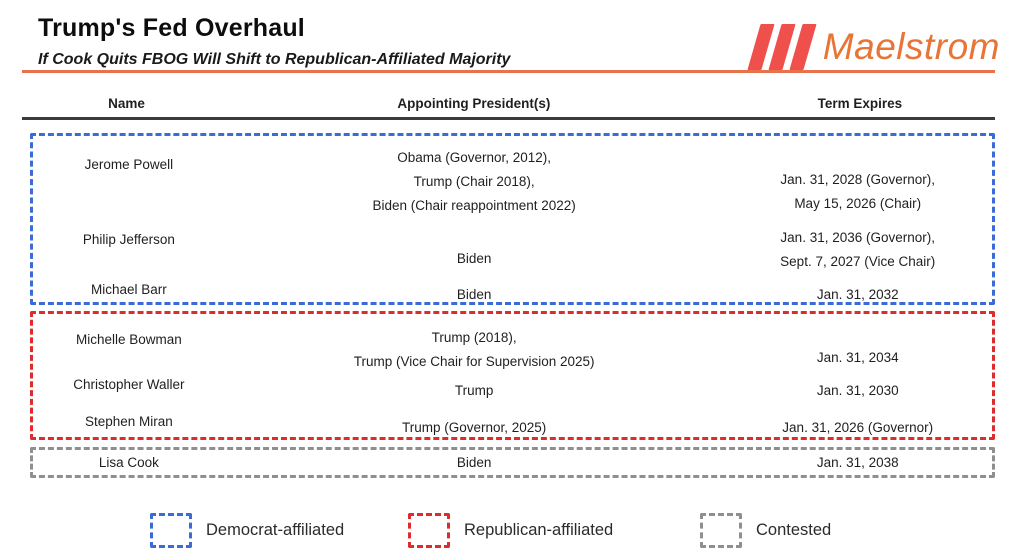 The image size is (1024, 560). I want to click on appointing-line: Trump (2018),, so click(474, 337).